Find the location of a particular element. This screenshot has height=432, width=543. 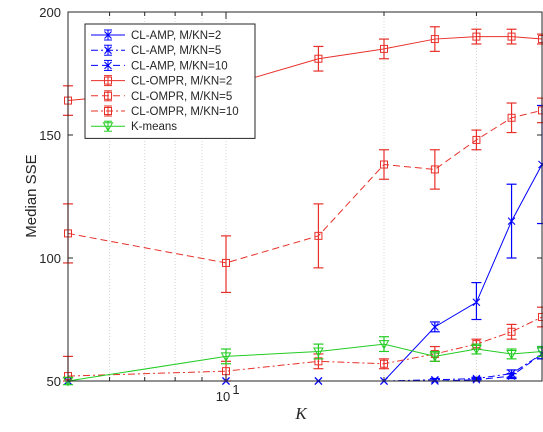

x-tick-label: 10 is located at coordinates (223, 396).